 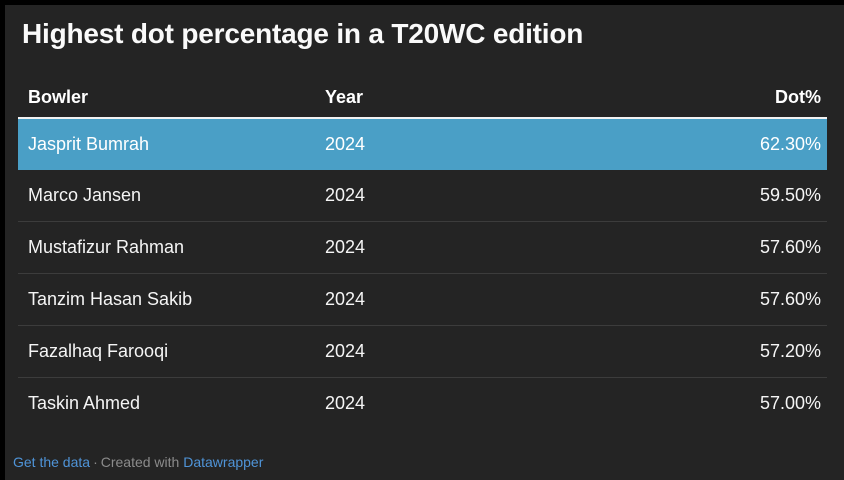 What do you see at coordinates (58, 97) in the screenshot?
I see `column-header-bowler: Bowler` at bounding box center [58, 97].